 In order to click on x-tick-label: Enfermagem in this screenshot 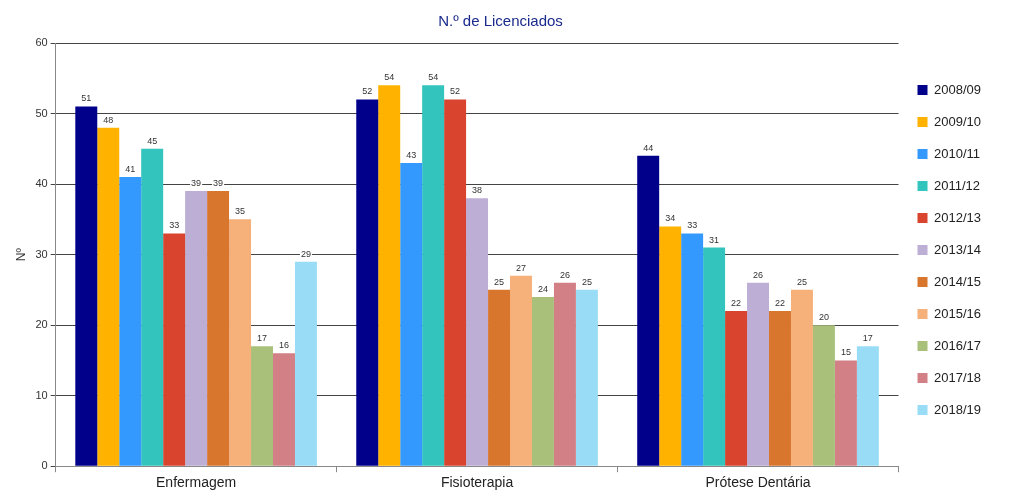, I will do `click(196, 482)`.